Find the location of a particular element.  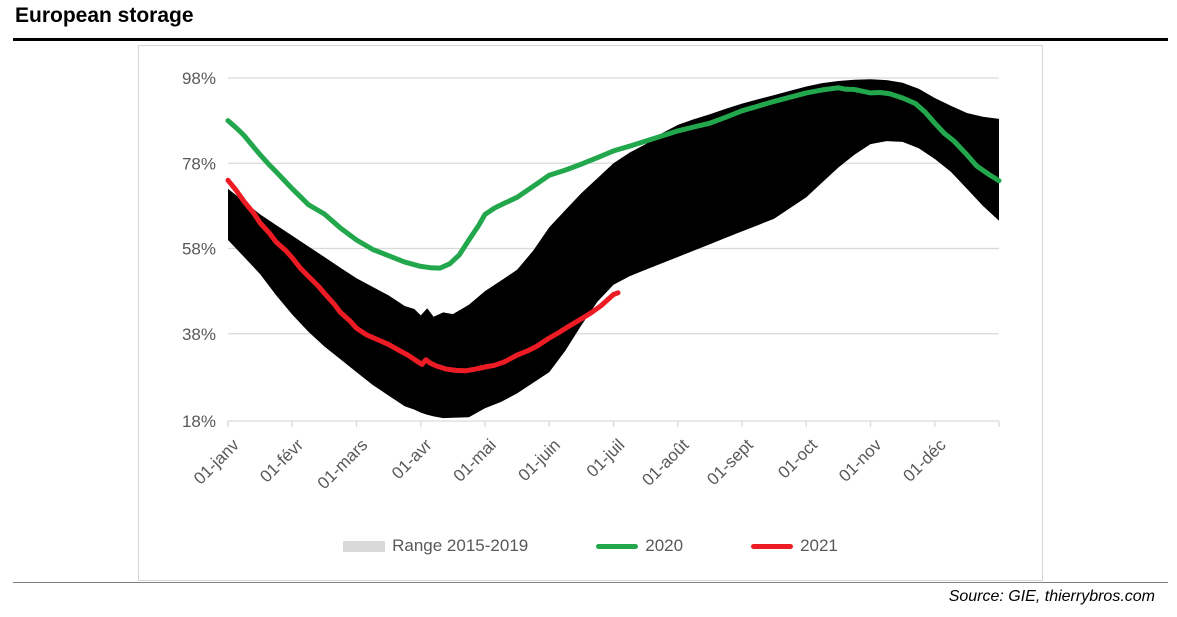

range-band-swatch is located at coordinates (364, 546).